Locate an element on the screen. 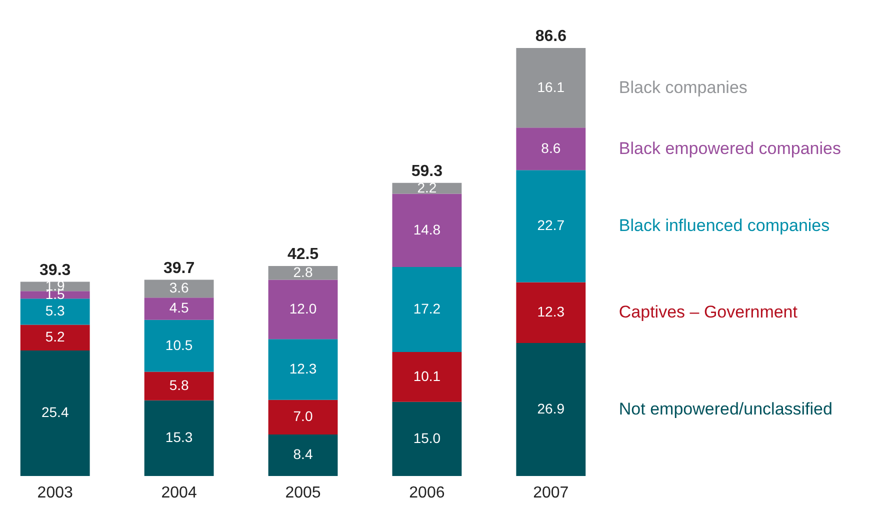  data-label: 14.8 is located at coordinates (427, 229).